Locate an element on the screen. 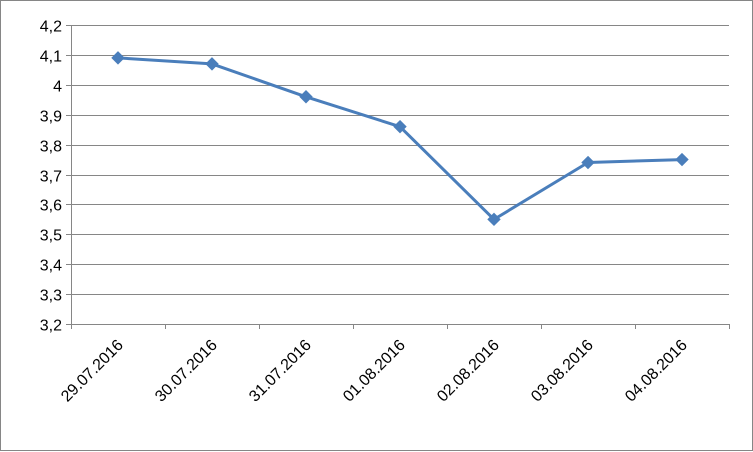  y-tick-label: 3,5 is located at coordinates (51, 236).